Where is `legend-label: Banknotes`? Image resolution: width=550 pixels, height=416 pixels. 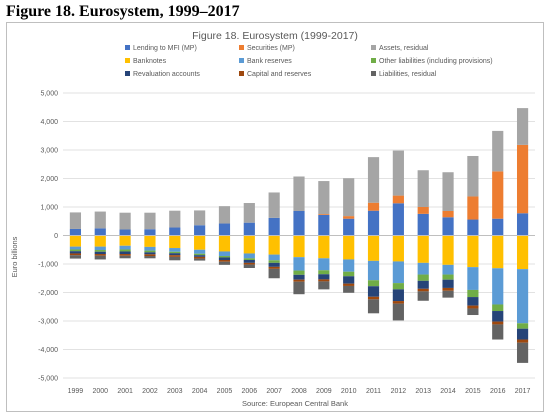 legend-label: Banknotes is located at coordinates (150, 61).